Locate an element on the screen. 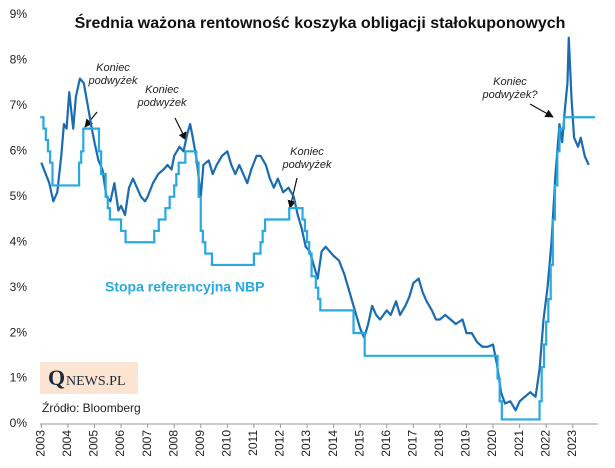 This screenshot has height=468, width=615. x-tick-label: 2004 is located at coordinates (67, 443).